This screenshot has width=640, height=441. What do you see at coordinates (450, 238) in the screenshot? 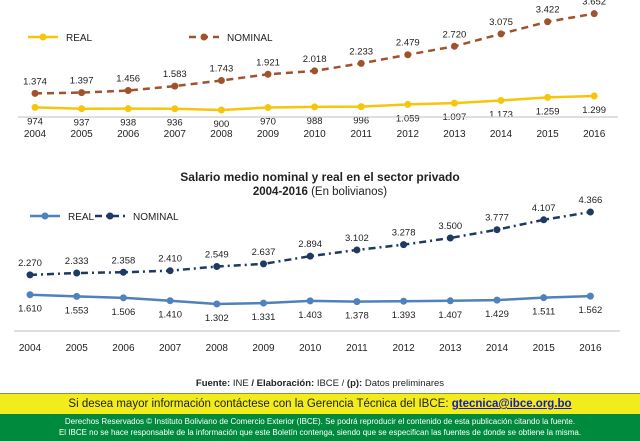
I see `data-point-nominal-2013` at bounding box center [450, 238].